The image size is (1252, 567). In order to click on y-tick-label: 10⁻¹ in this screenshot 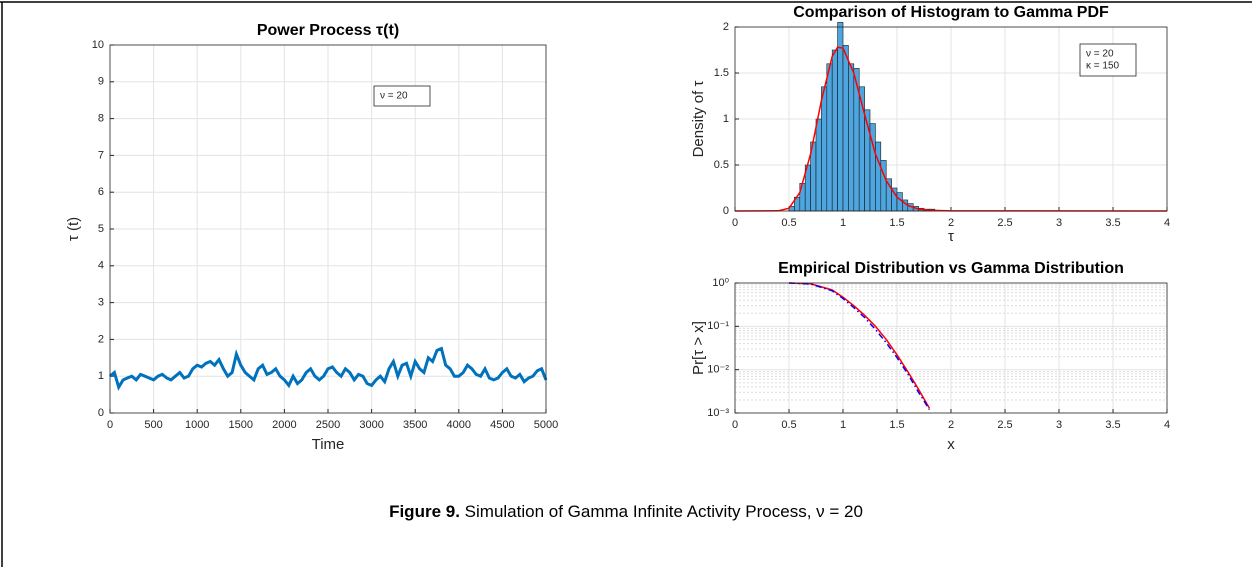, I will do `click(718, 326)`.